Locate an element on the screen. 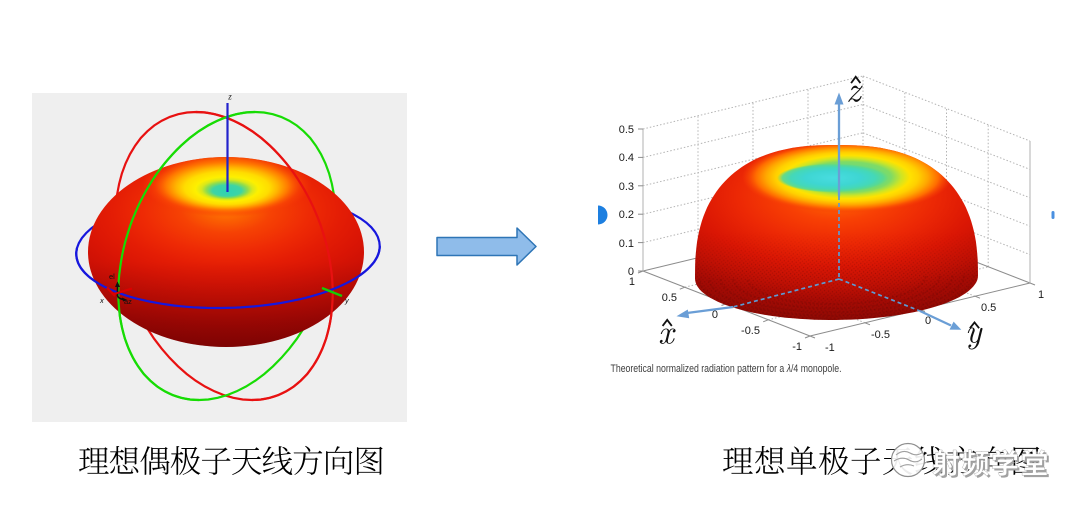 The height and width of the screenshot is (510, 1072). svg-text: y is located at coordinates (347, 300).